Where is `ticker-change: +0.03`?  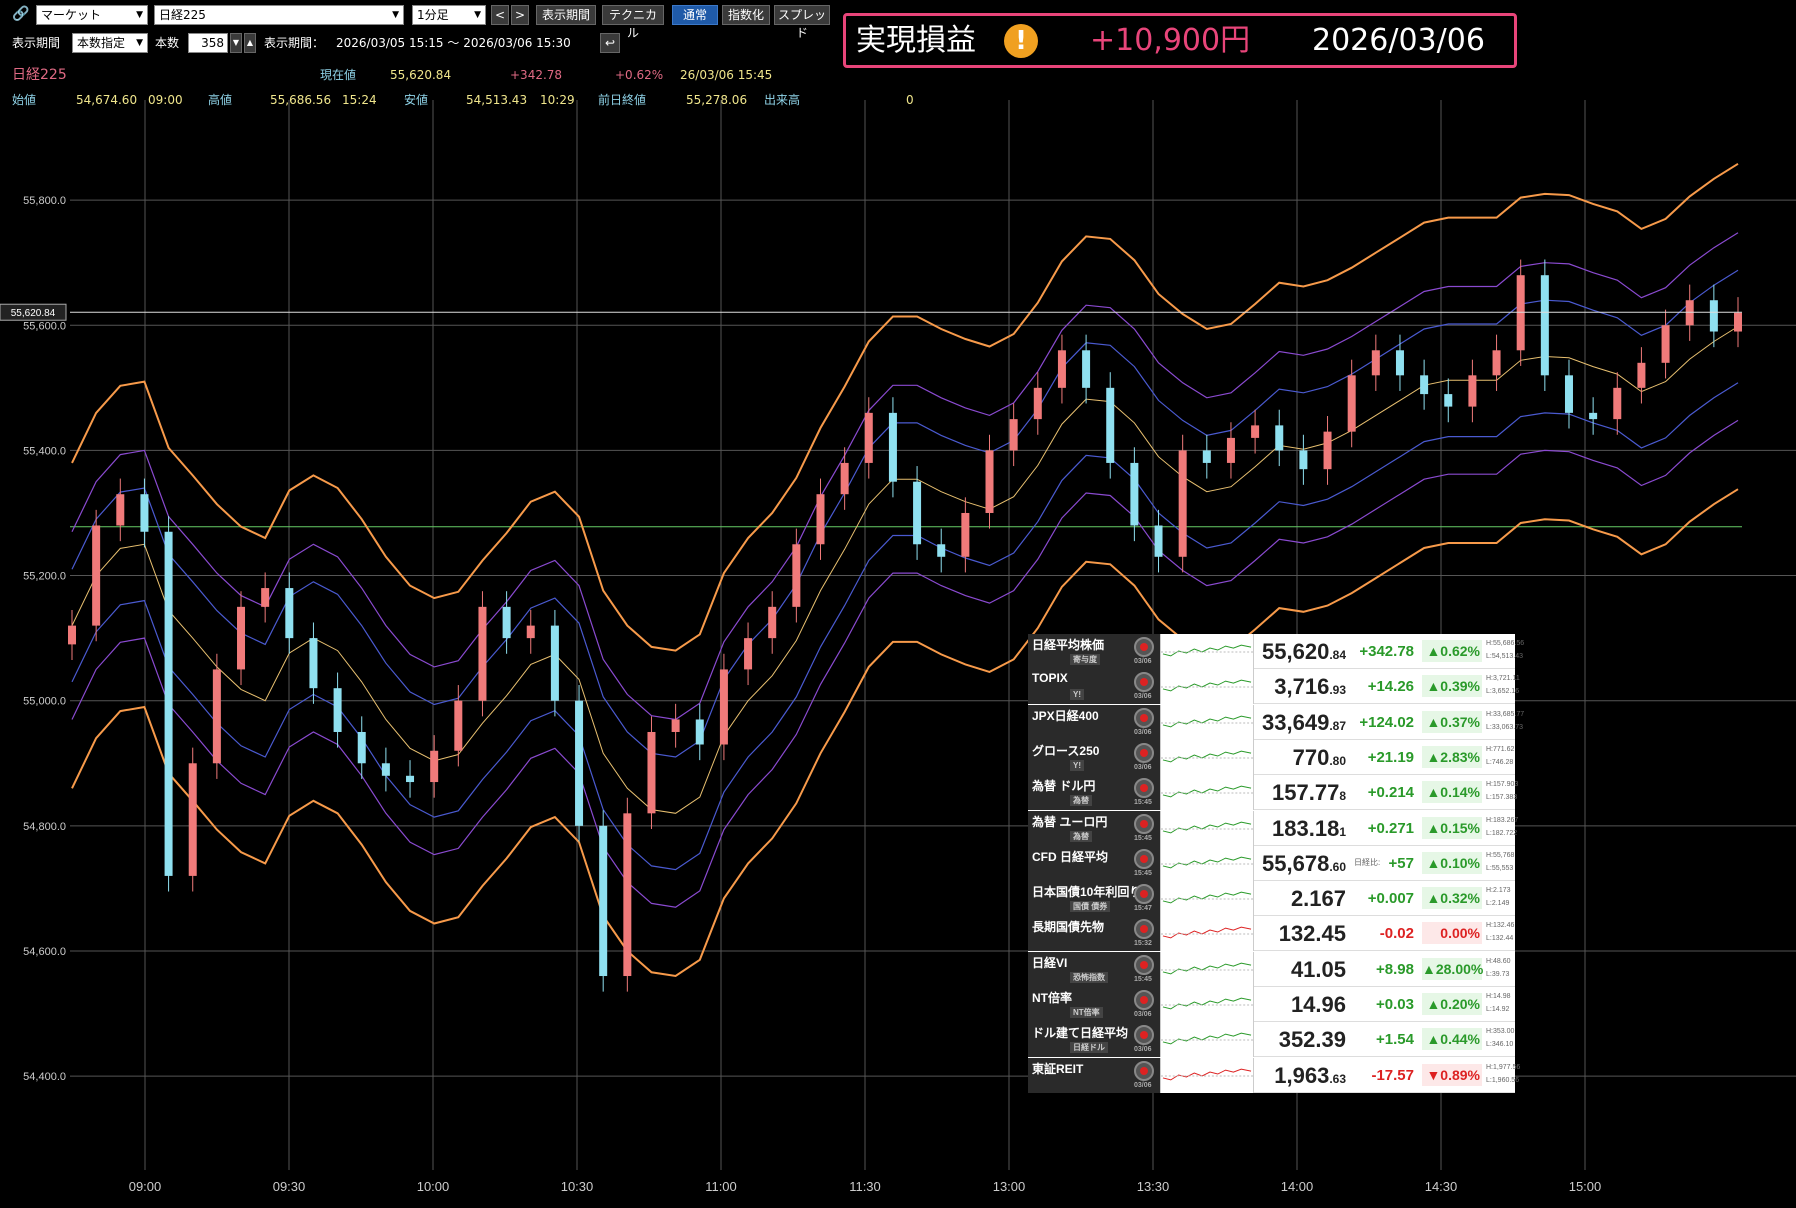 ticker-change: +0.03 is located at coordinates (1395, 1004).